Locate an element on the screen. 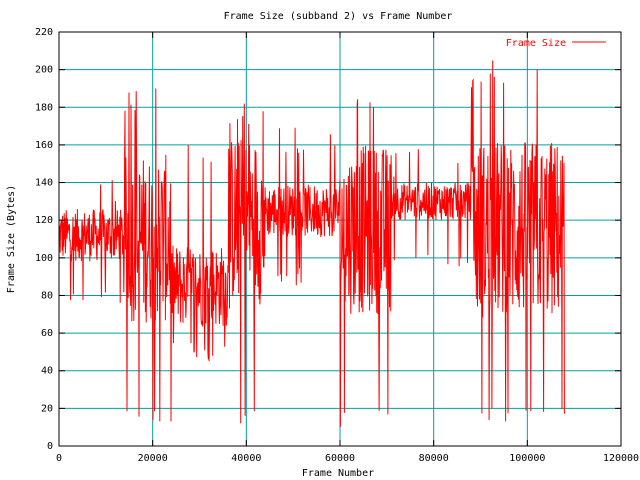  x-axis-label: Frame Number is located at coordinates (338, 473).